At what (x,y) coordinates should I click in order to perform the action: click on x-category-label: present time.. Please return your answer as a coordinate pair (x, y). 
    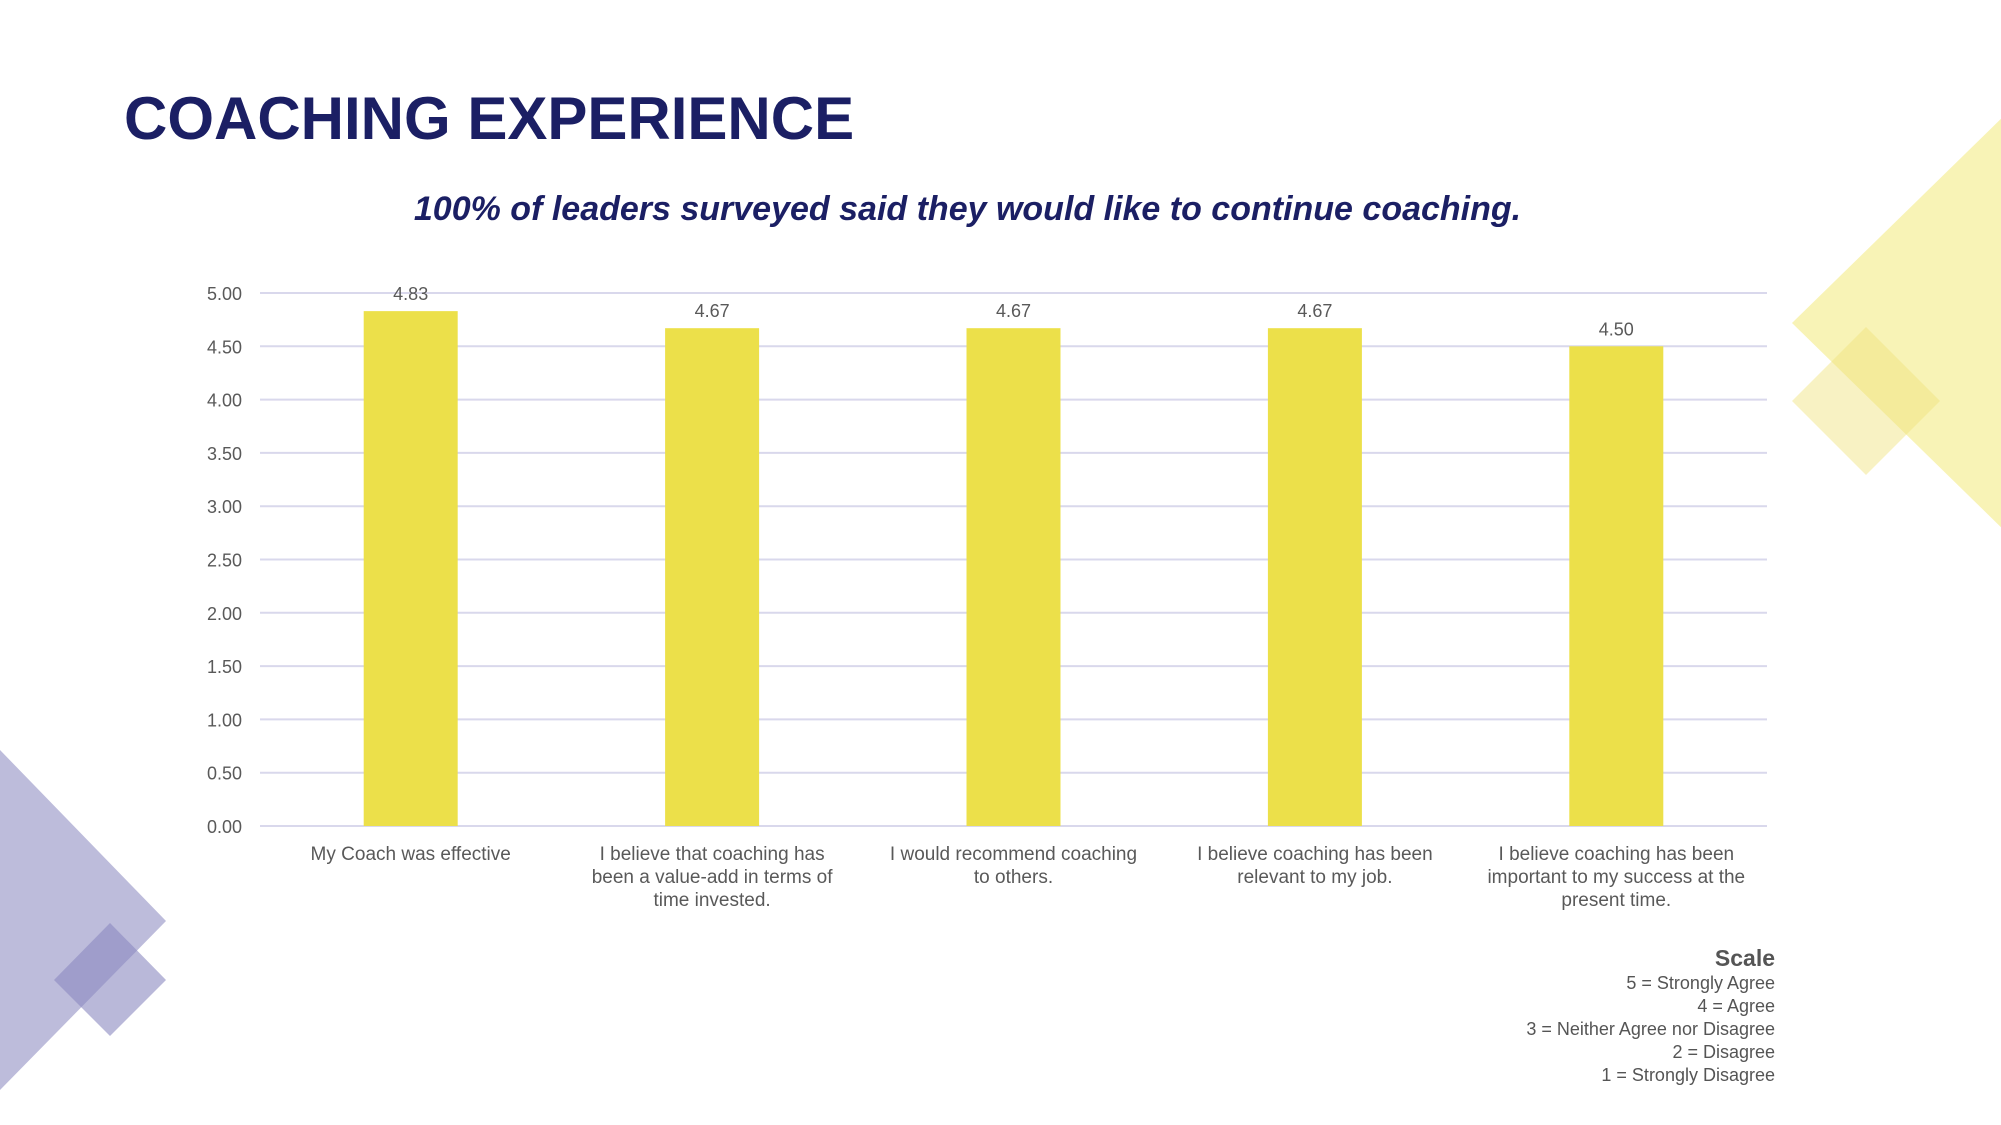
    Looking at the image, I should click on (1616, 900).